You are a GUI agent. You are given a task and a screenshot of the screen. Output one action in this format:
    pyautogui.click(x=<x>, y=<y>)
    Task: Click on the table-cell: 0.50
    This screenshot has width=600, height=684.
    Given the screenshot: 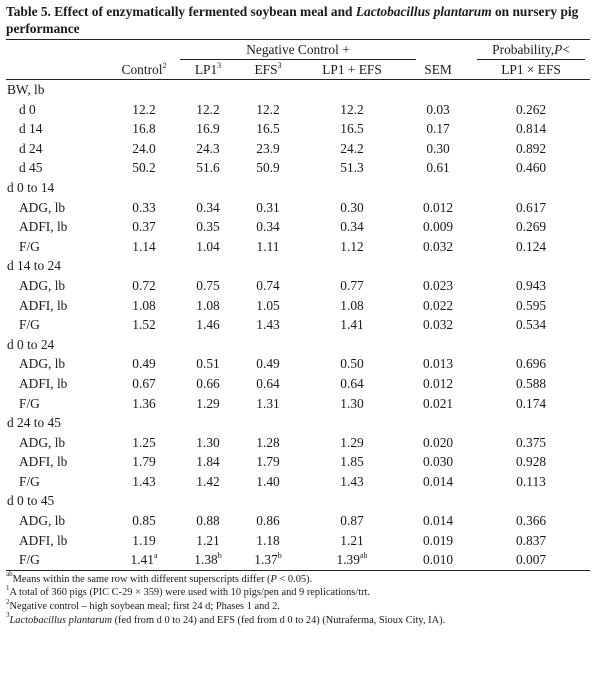 What is the action you would take?
    pyautogui.click(x=352, y=364)
    